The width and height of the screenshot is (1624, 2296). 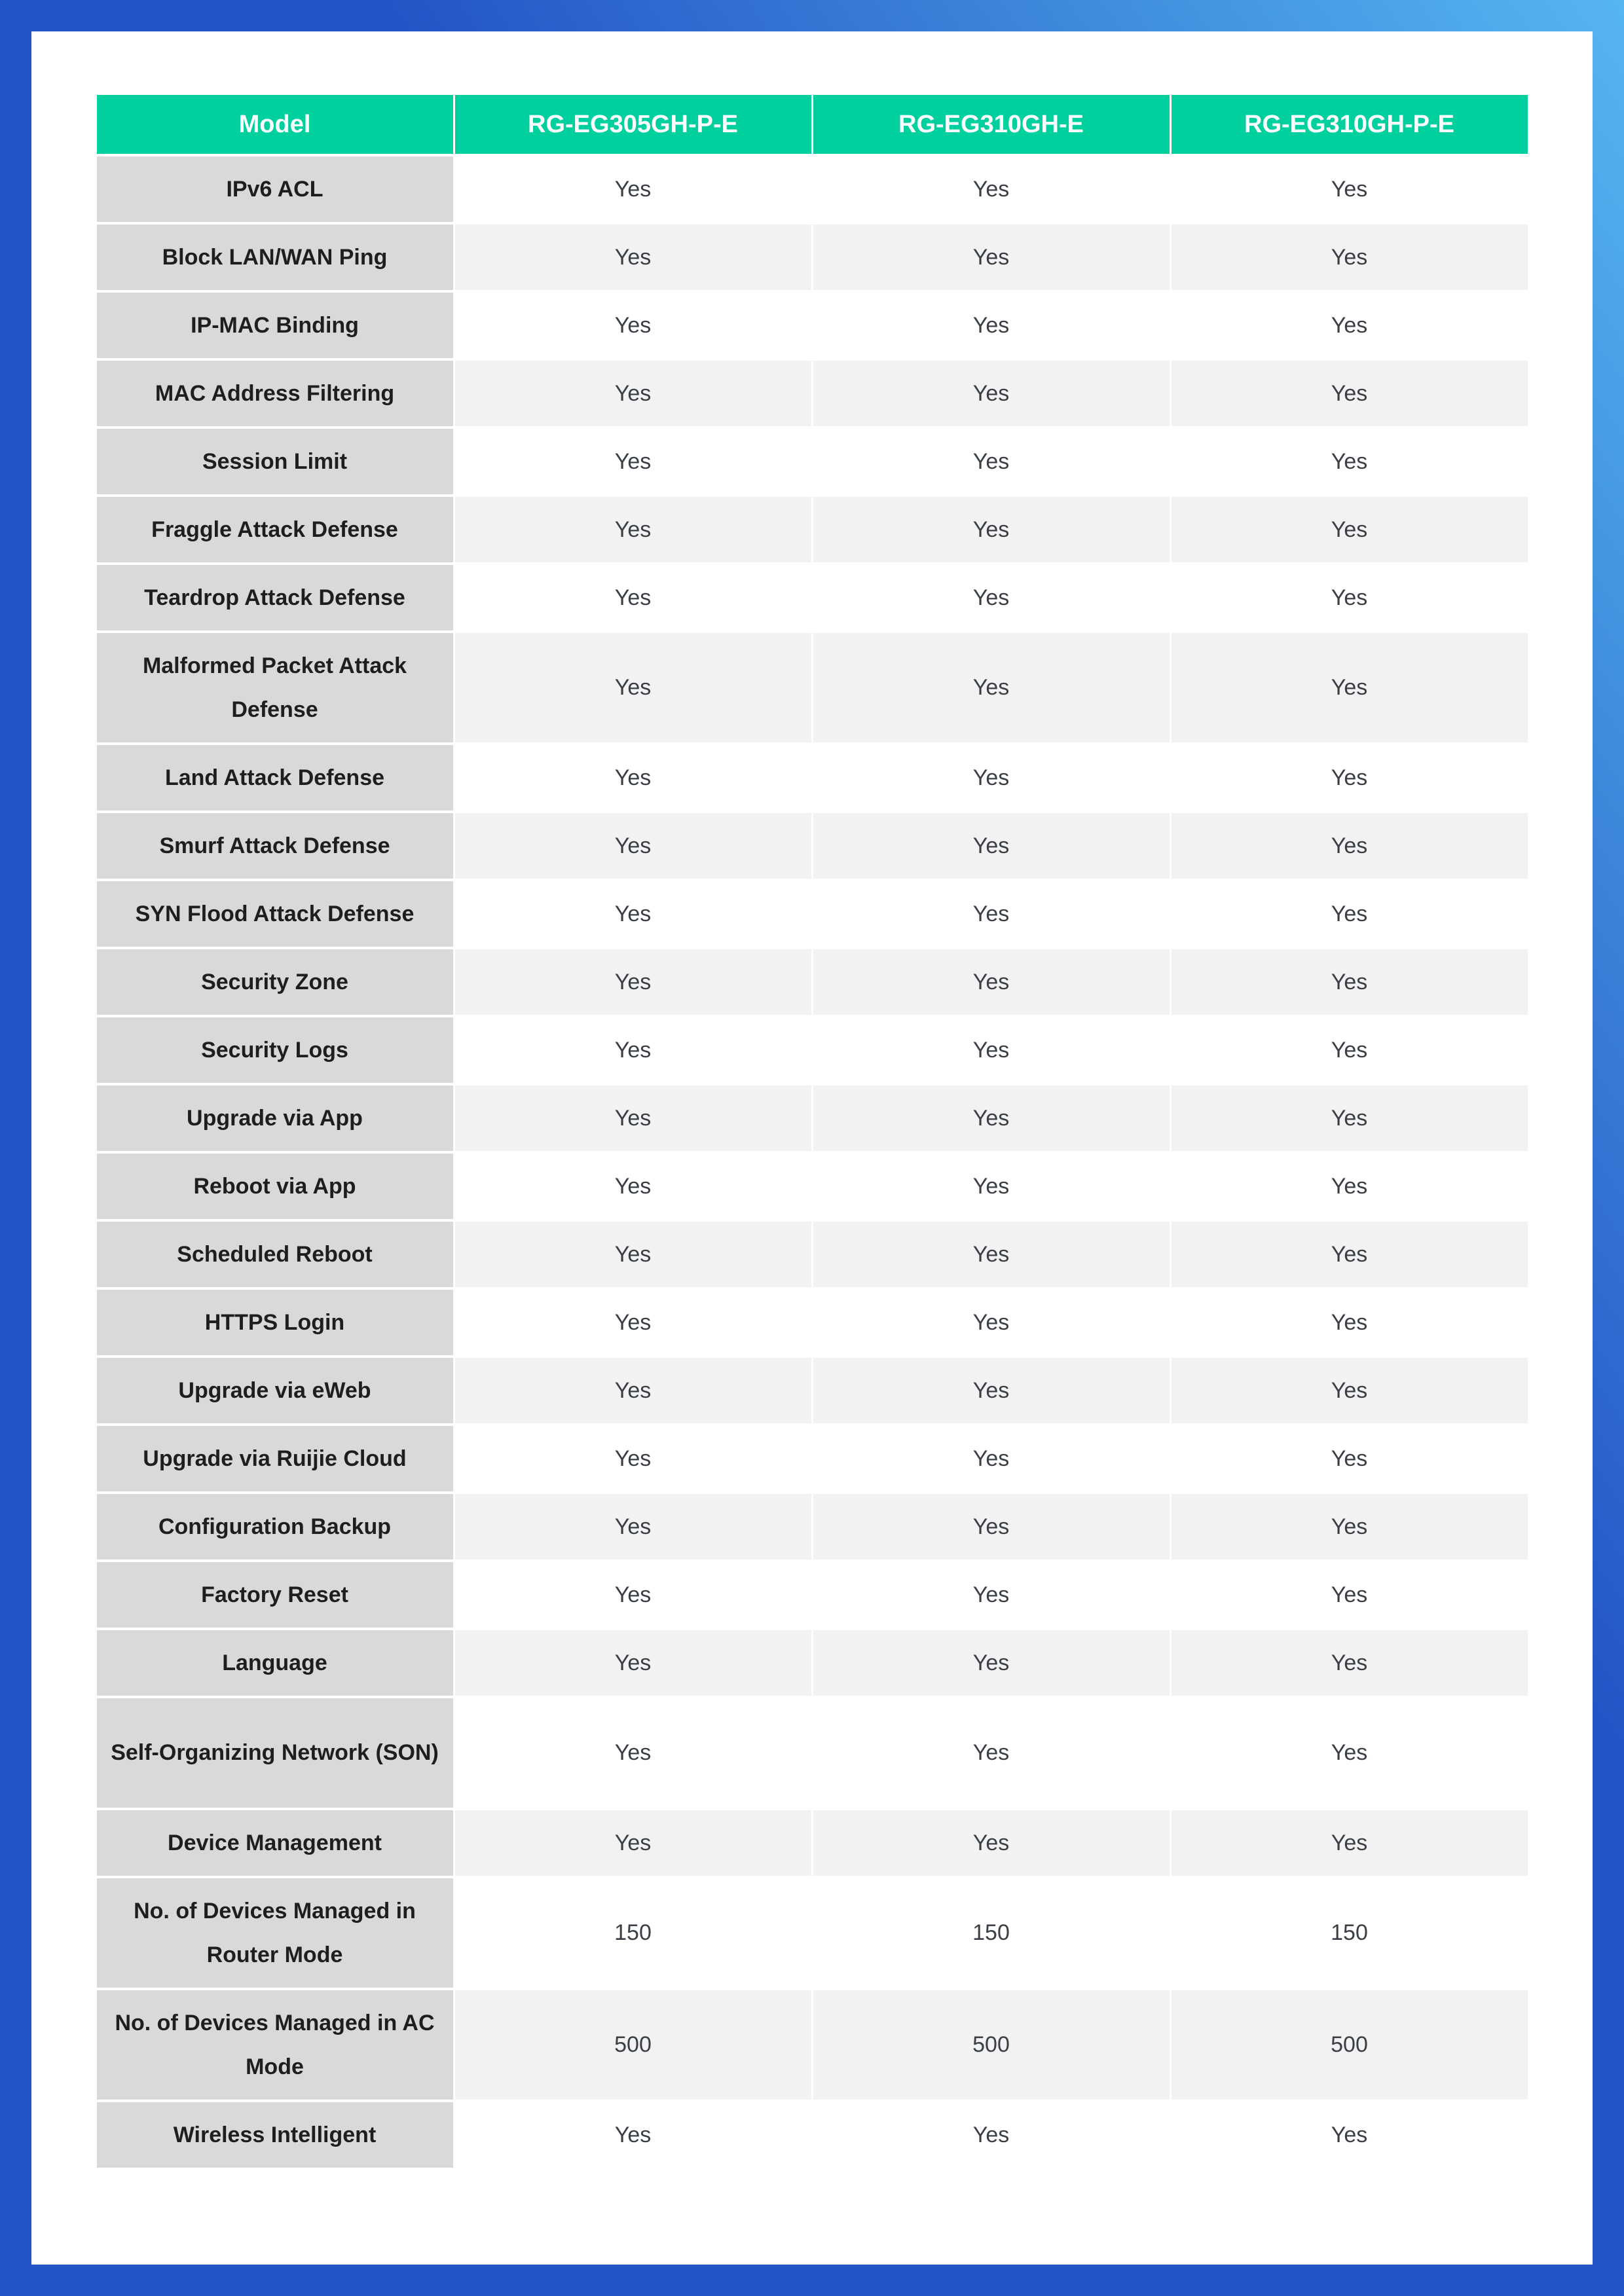 What do you see at coordinates (274, 914) in the screenshot?
I see `row-label-cell: SYN Flood Attack Defense` at bounding box center [274, 914].